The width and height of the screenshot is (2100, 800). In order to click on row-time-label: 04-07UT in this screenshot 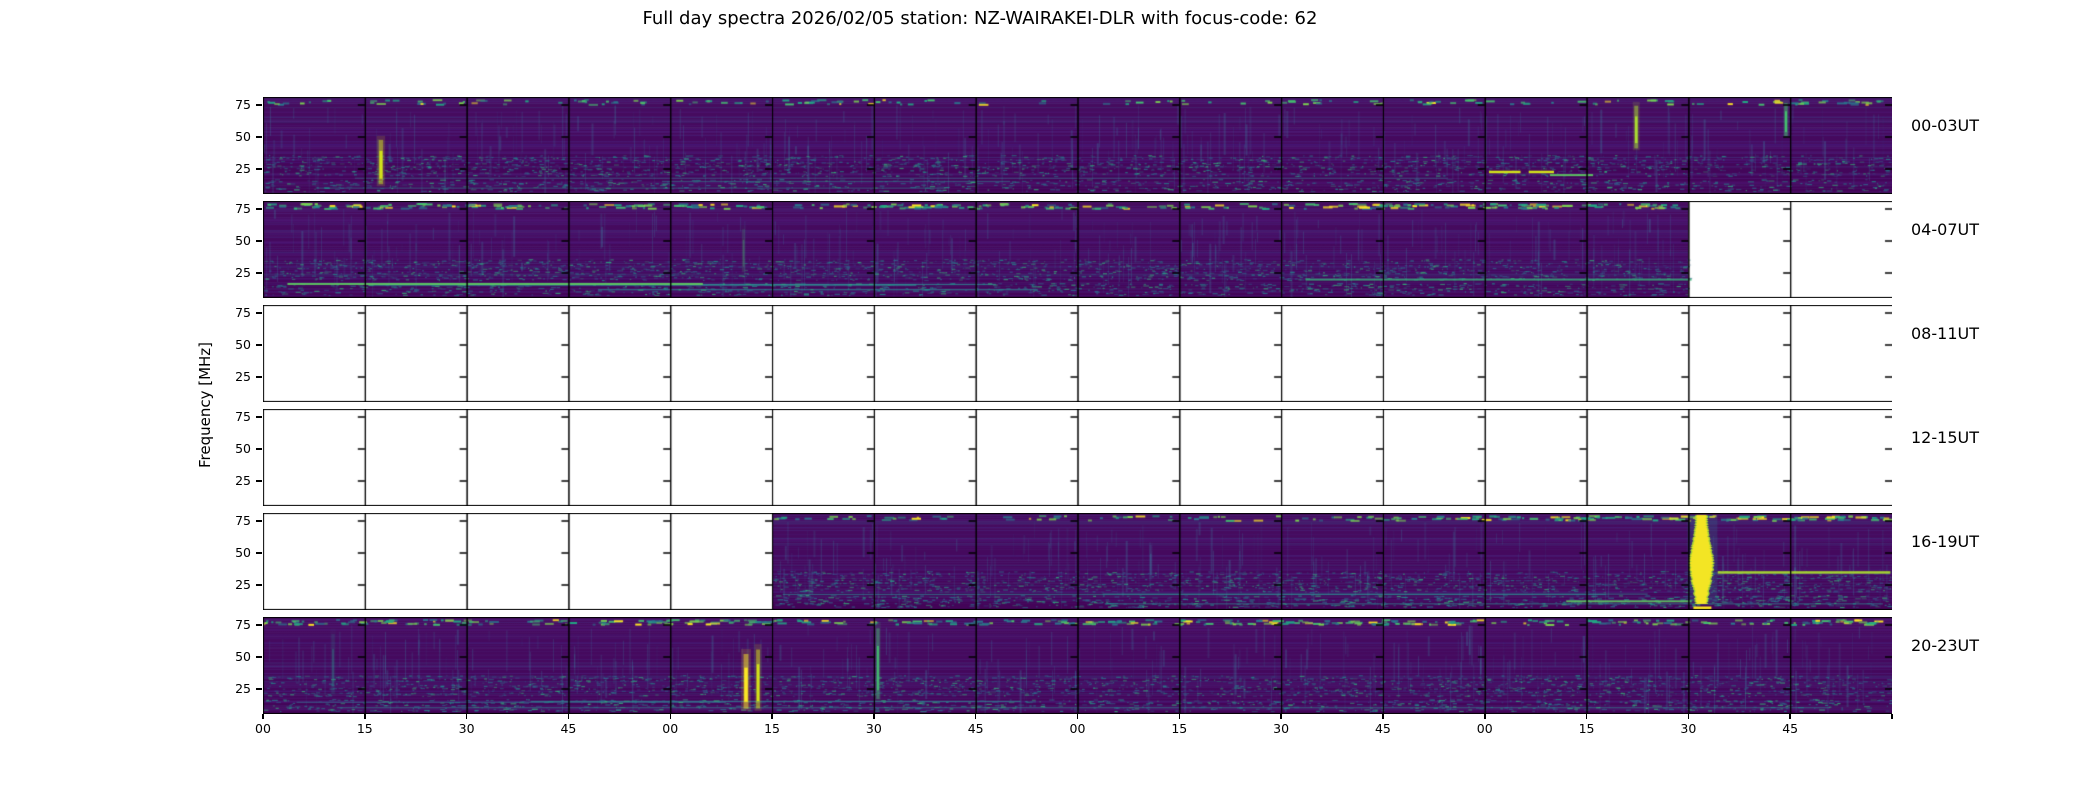, I will do `click(1945, 229)`.